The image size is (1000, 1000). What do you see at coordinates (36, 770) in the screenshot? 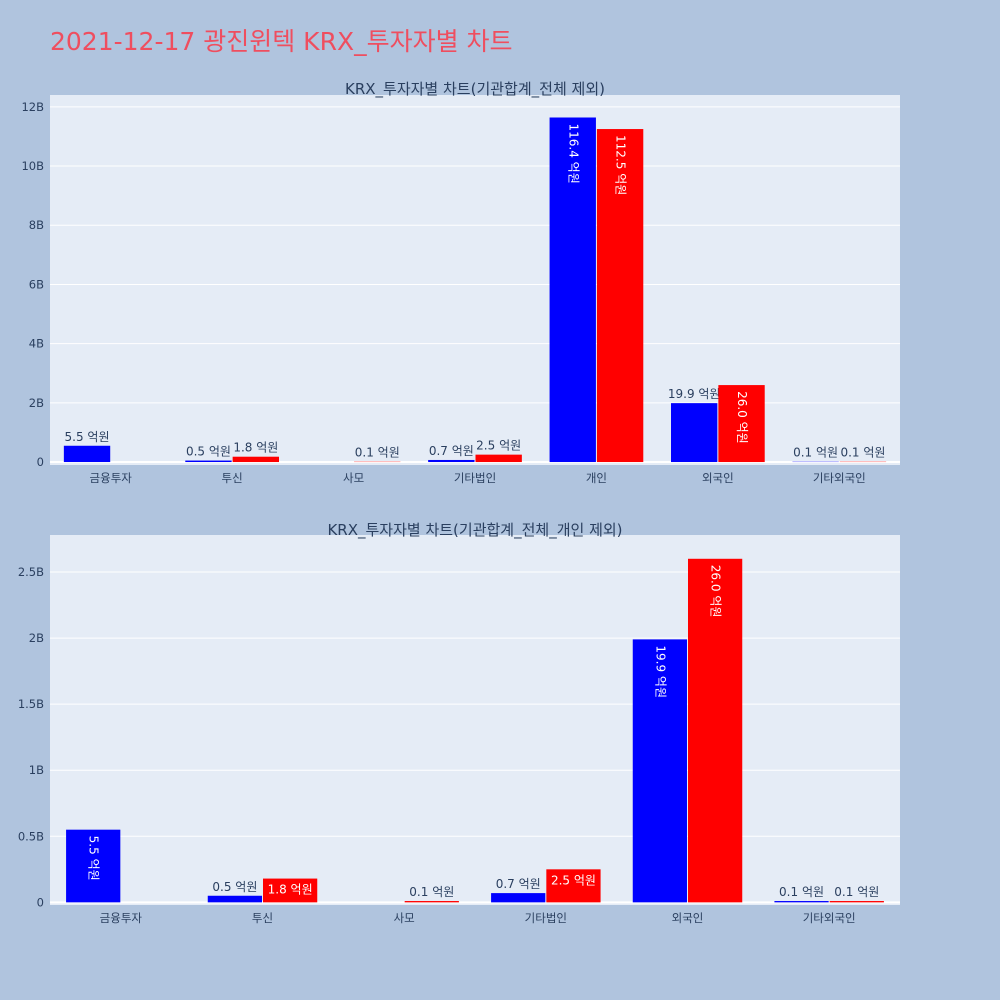
I see `y-tick-label: 1B` at bounding box center [36, 770].